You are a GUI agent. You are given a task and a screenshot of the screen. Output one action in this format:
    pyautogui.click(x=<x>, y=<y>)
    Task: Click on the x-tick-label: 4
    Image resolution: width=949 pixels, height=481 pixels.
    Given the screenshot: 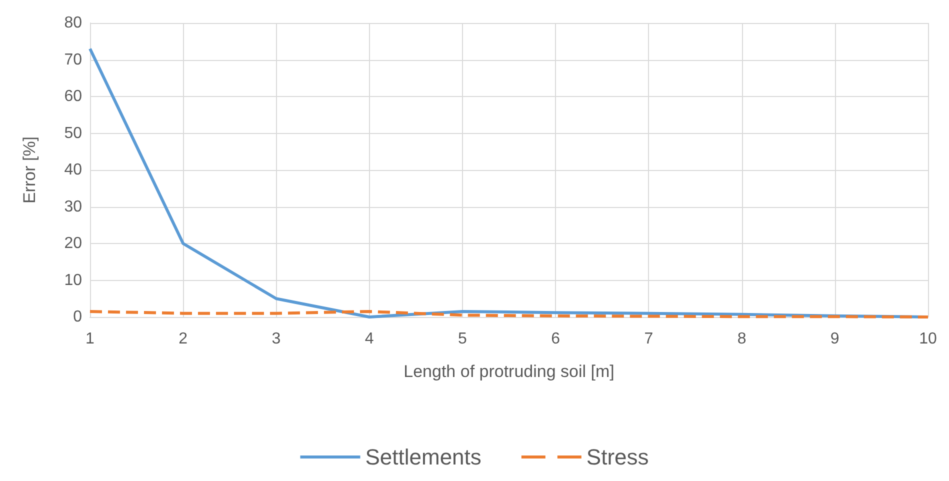 What is the action you would take?
    pyautogui.click(x=369, y=339)
    